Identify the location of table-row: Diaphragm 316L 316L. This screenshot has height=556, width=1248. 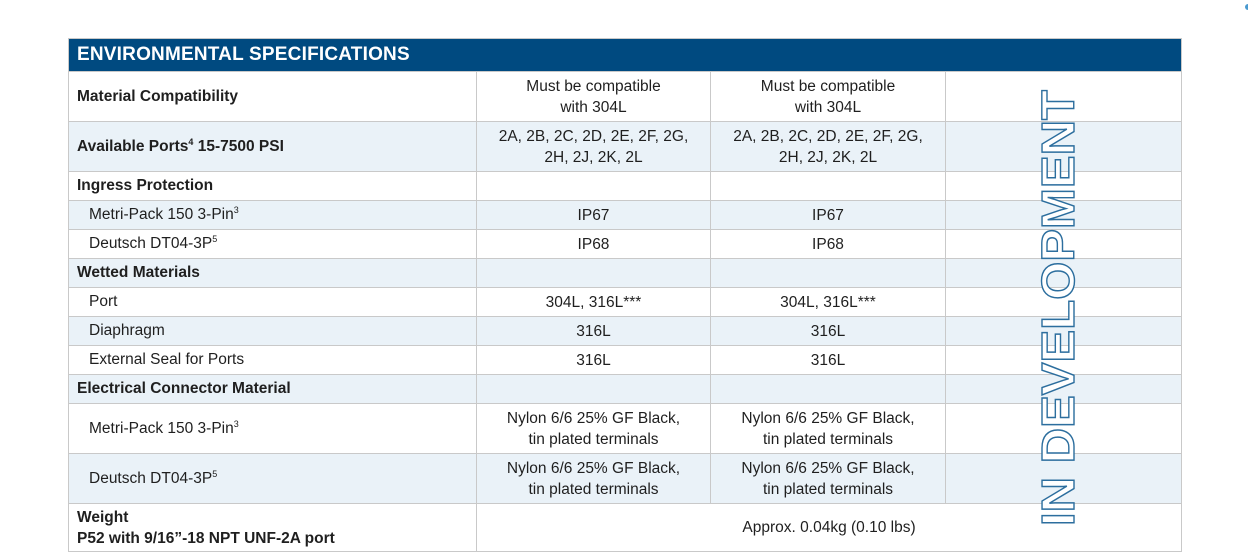
(625, 331).